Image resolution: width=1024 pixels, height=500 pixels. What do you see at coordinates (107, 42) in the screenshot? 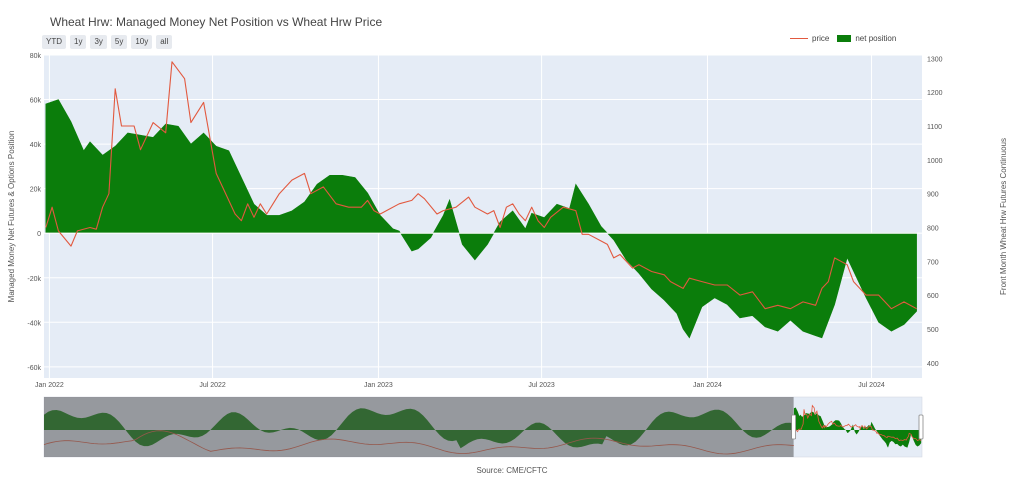
I see `range-selector: YTD 1y 3y 5y 10y all` at bounding box center [107, 42].